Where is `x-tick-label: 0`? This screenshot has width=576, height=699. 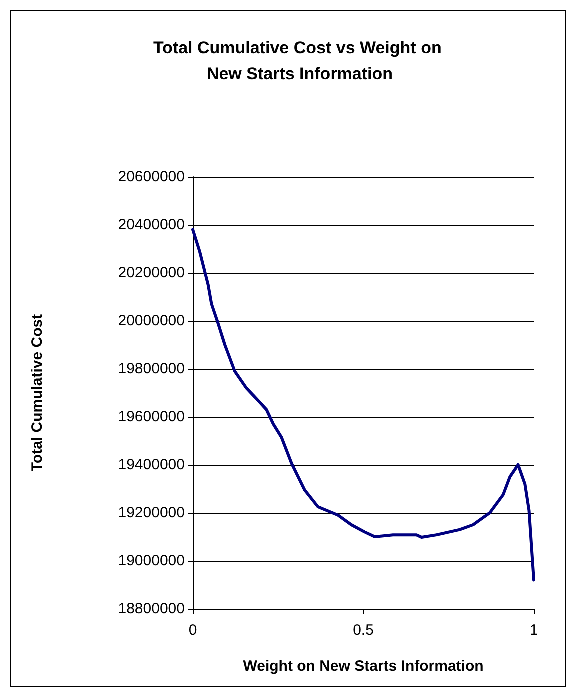 x-tick-label: 0 is located at coordinates (193, 630).